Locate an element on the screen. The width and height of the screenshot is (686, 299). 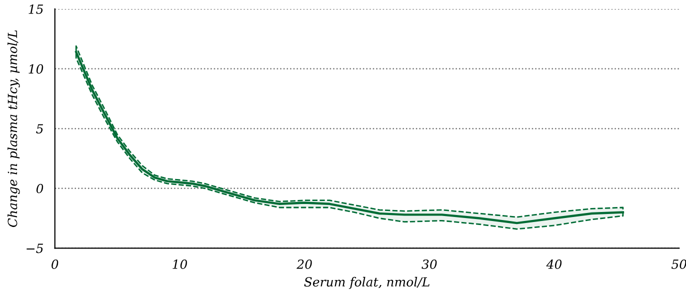
x-tick-label: 30 is located at coordinates (429, 264).